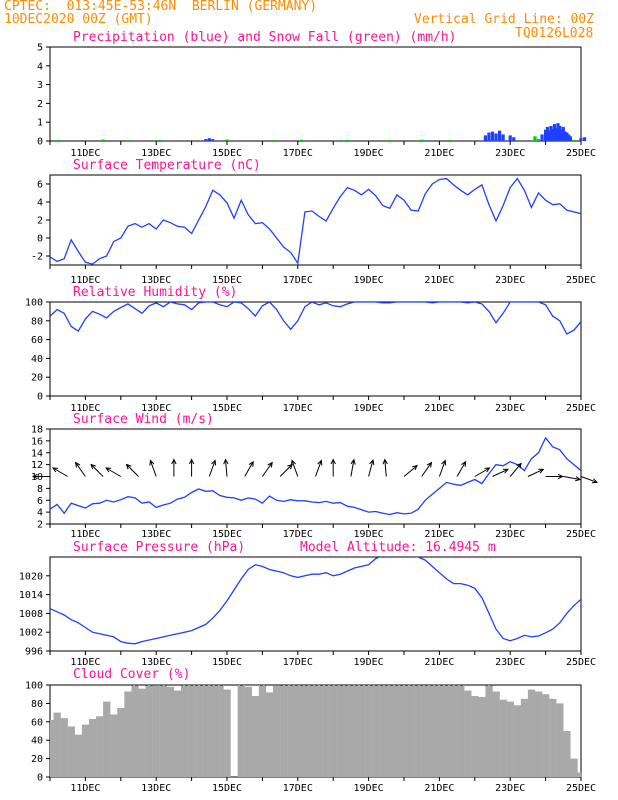  What do you see at coordinates (34, 652) in the screenshot?
I see `y-tick-label: 996` at bounding box center [34, 652].